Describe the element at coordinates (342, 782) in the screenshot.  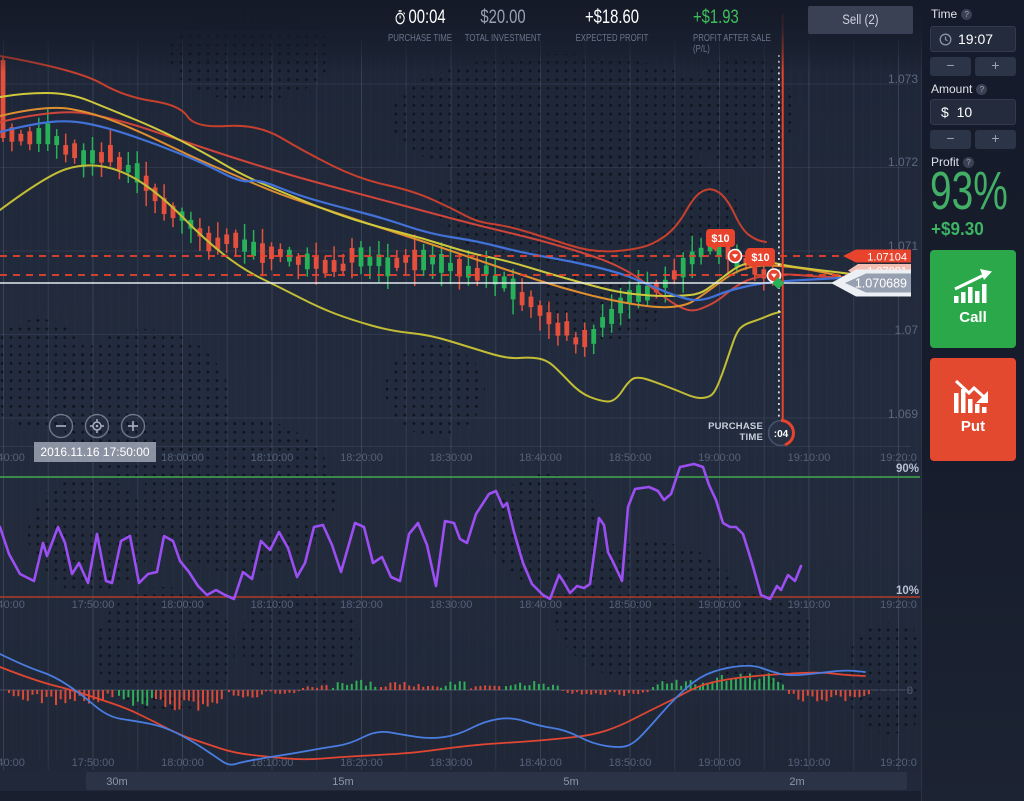
I see `svg-text: 15m` at that location.